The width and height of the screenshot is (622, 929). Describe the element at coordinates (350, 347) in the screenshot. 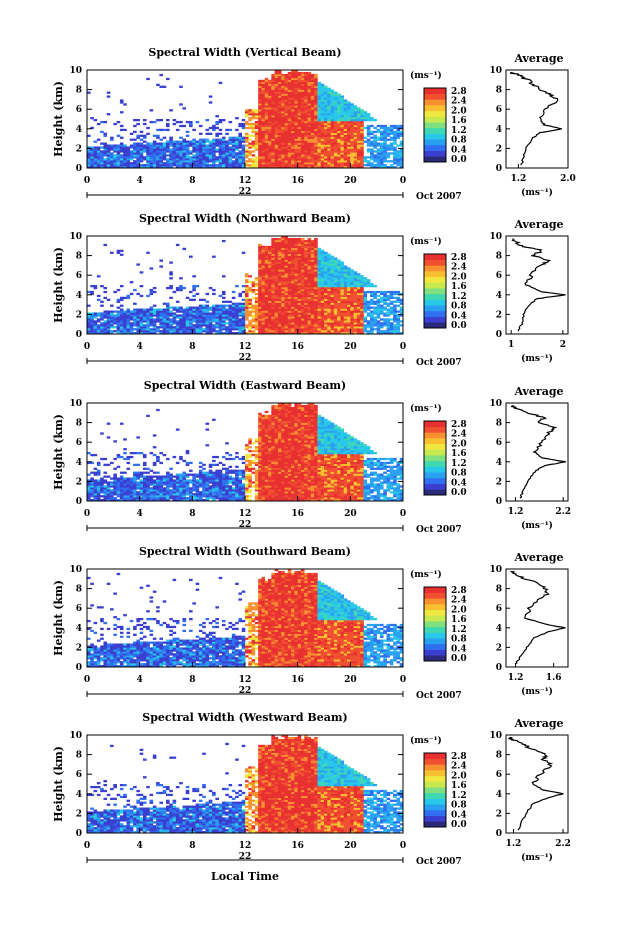

I see `x-tick-label: 20` at that location.